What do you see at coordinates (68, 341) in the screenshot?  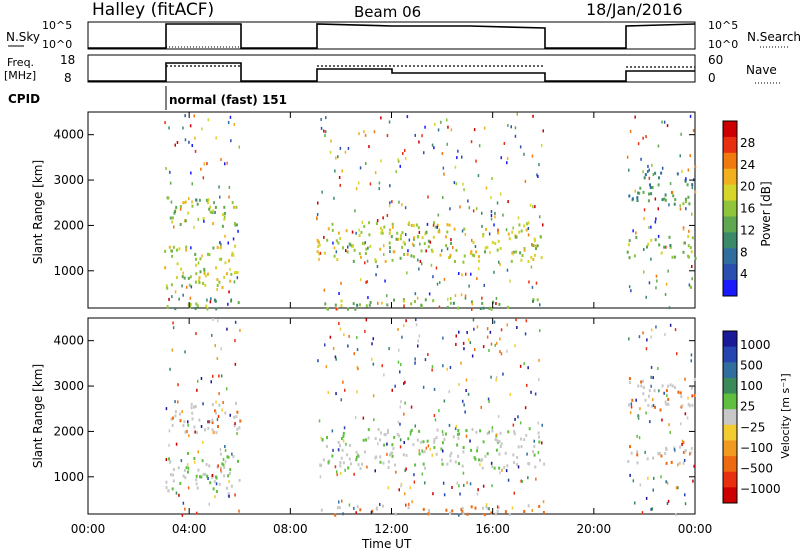 I see `y-tick-label: 4000` at bounding box center [68, 341].